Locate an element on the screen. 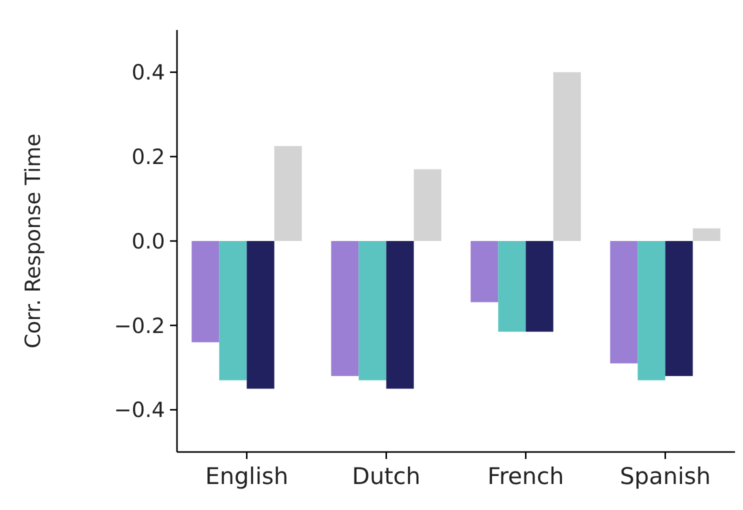 This screenshot has height=510, width=743. y-tick-label: −0.4 is located at coordinates (139, 410).